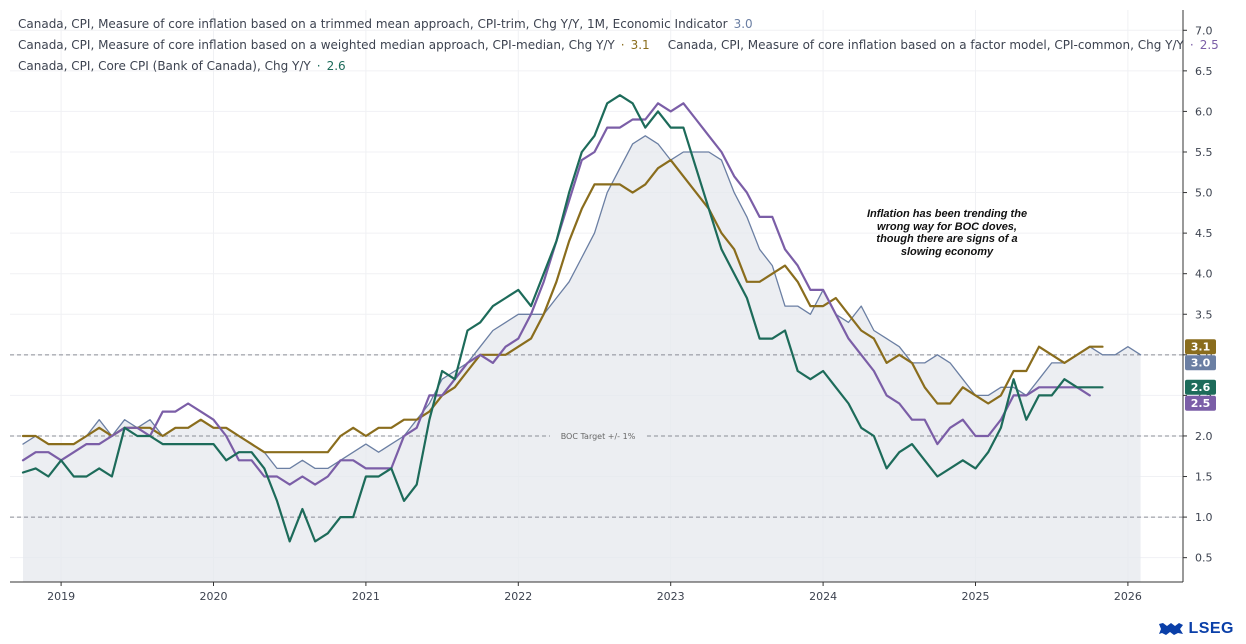  Describe the element at coordinates (1204, 71) in the screenshot. I see `y-tick-label: 6.5` at that location.